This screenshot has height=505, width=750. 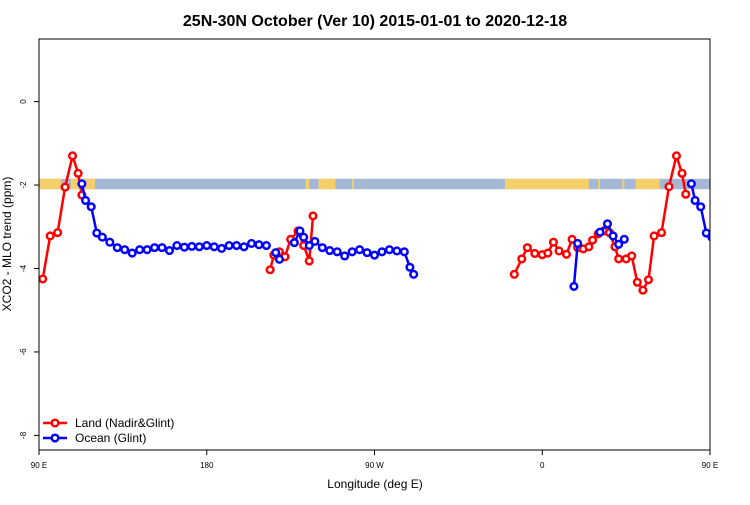 What do you see at coordinates (374, 465) in the screenshot?
I see `x-tick-label: 90 W` at bounding box center [374, 465].